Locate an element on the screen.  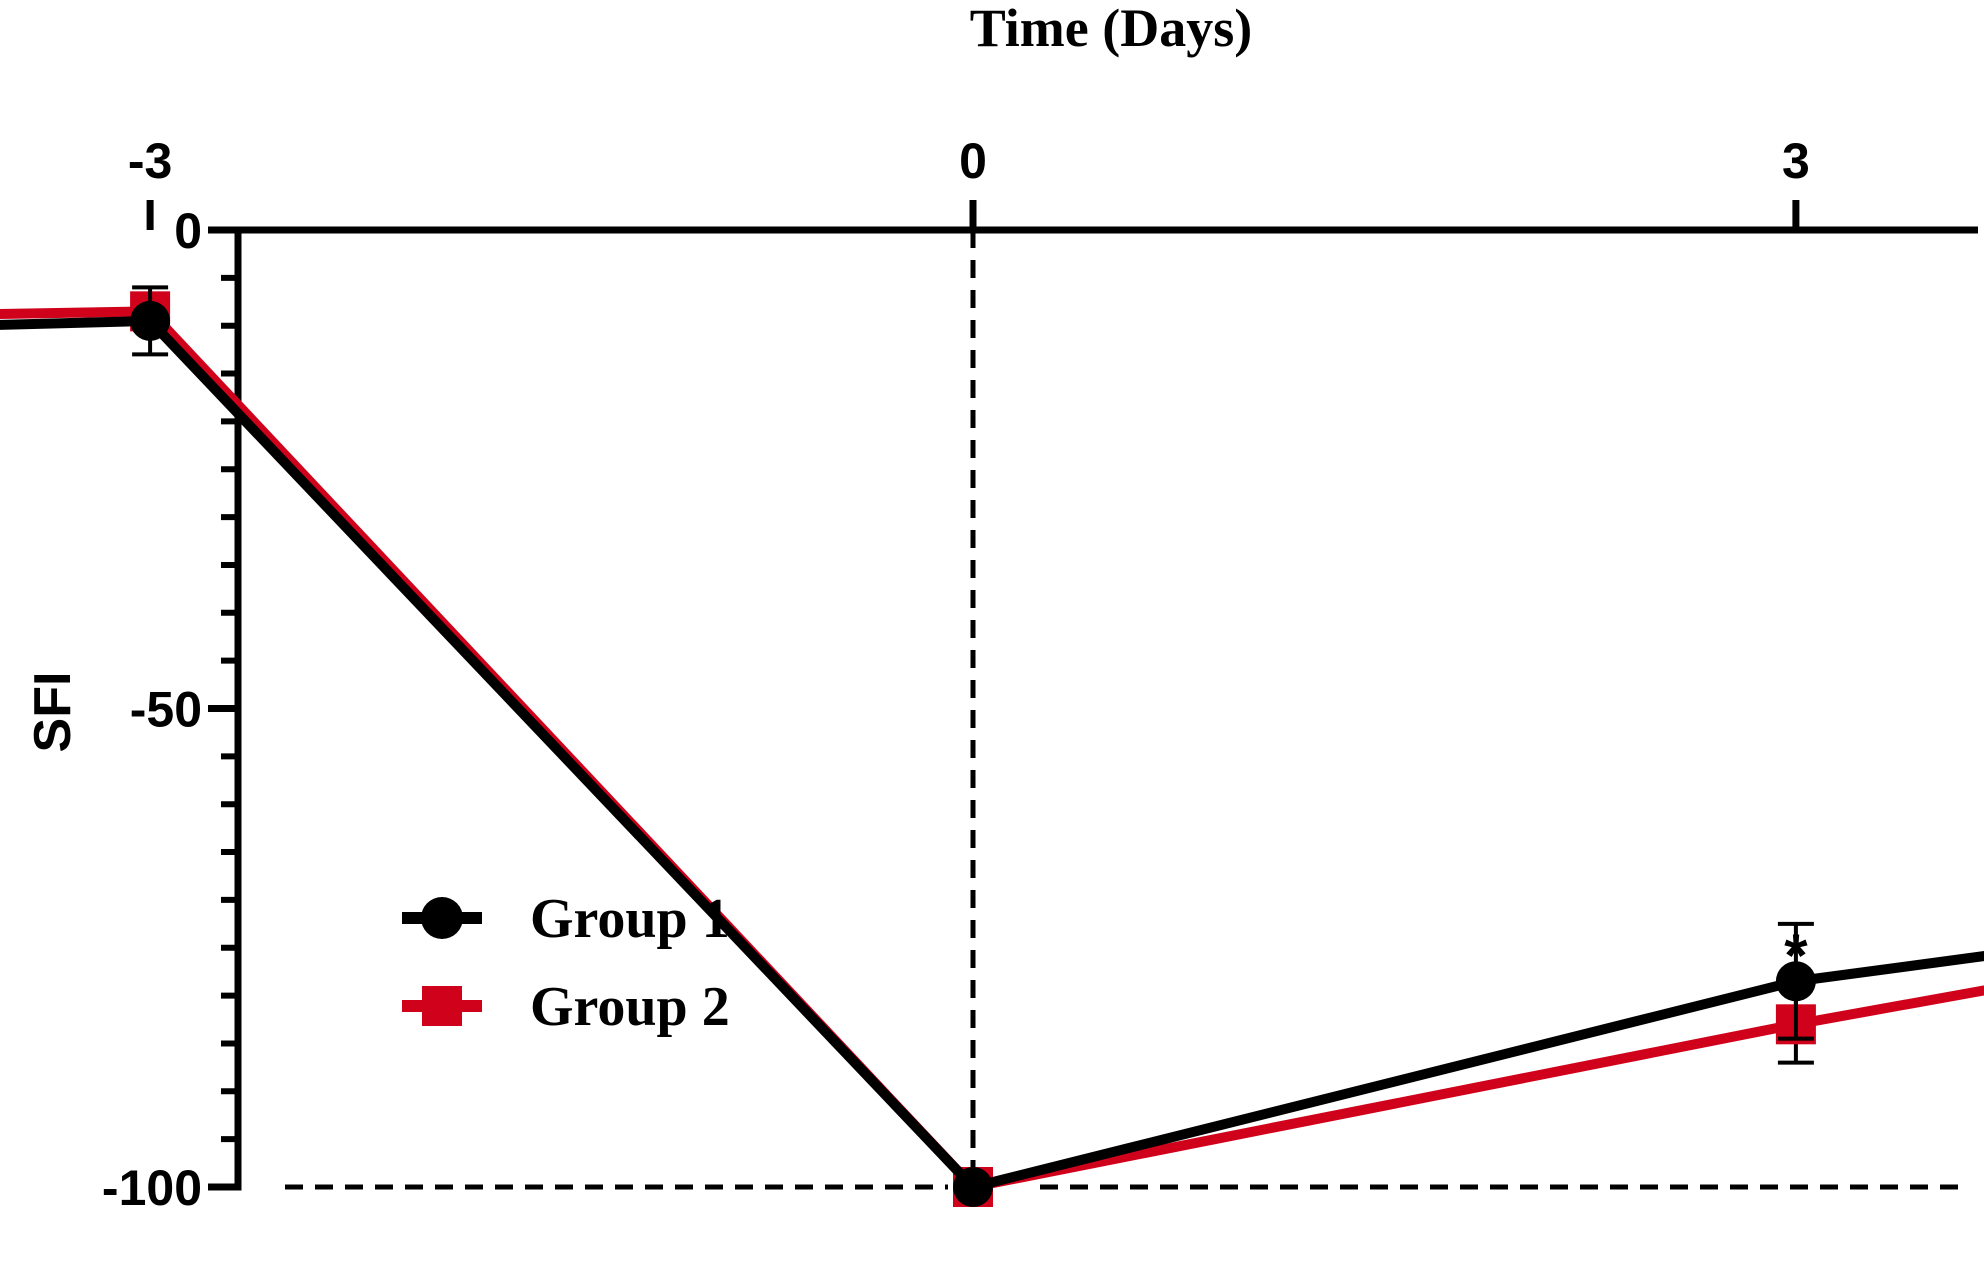
legend-item: Group 2 is located at coordinates (566, 1007).